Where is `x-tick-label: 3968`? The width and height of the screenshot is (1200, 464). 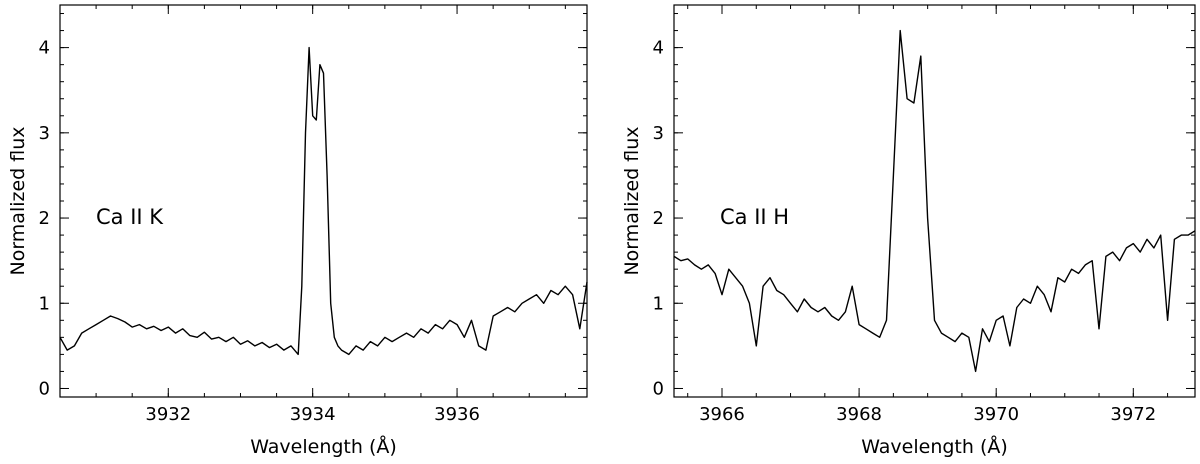 x-tick-label: 3968 is located at coordinates (859, 414).